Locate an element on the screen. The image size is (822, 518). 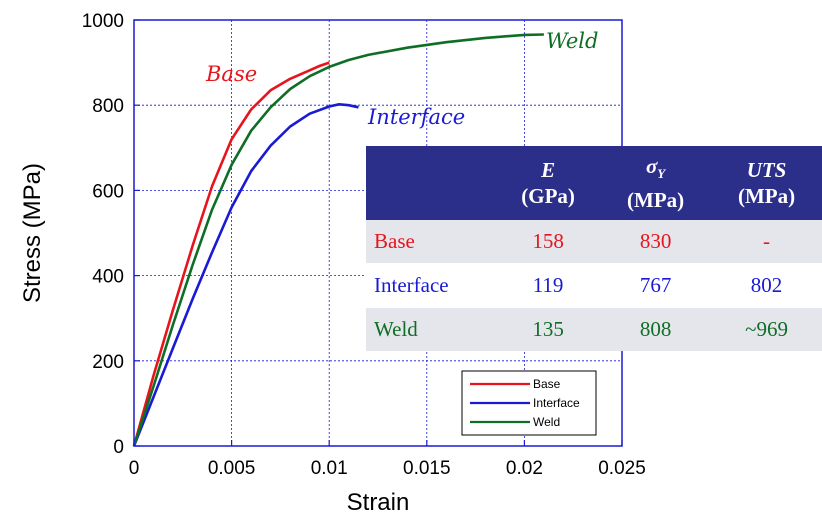
cell-yield: 830 is located at coordinates (656, 242).